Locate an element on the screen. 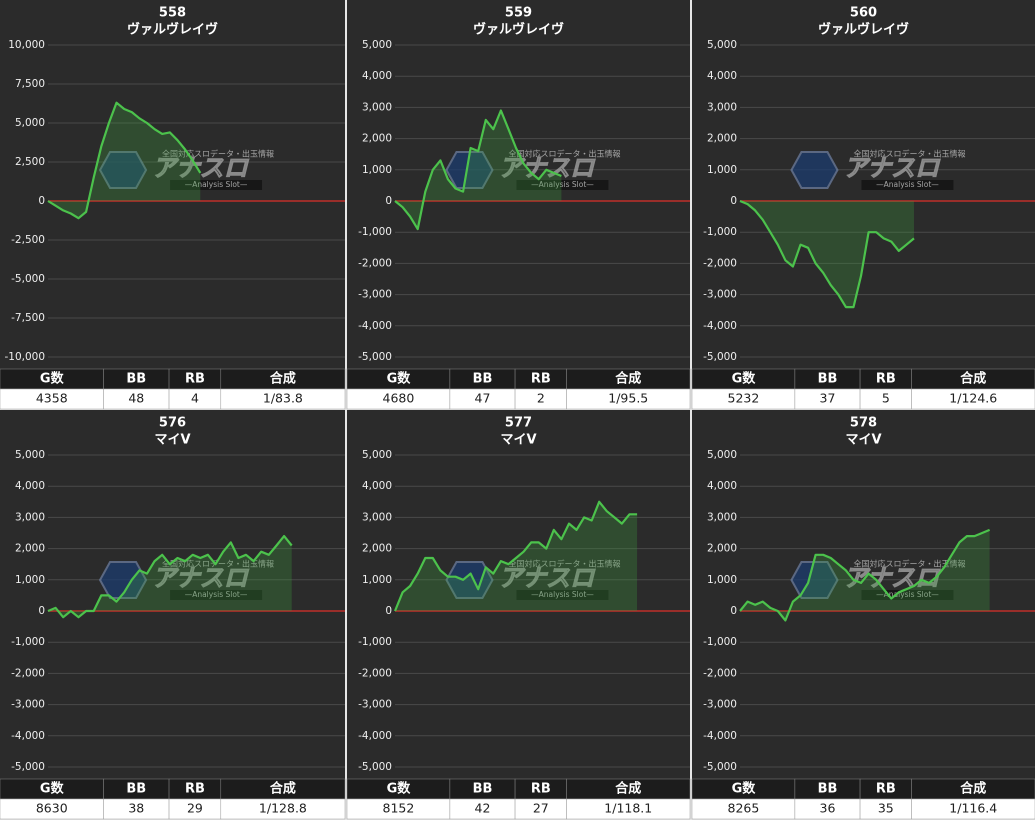  y-tick-label: 2,500 is located at coordinates (30, 162).